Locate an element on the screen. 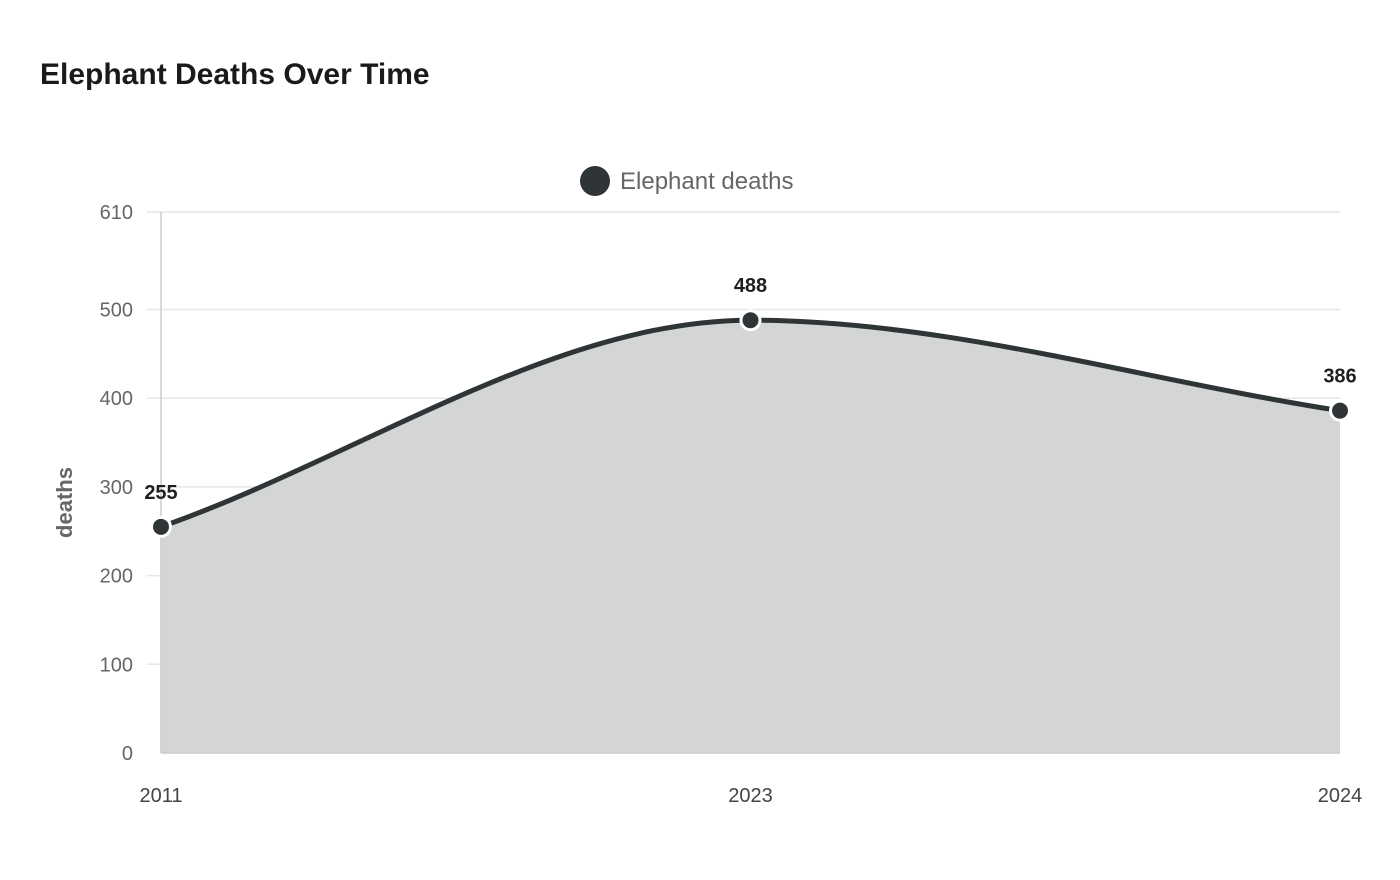  y-tick-label: 400 is located at coordinates (116, 399).